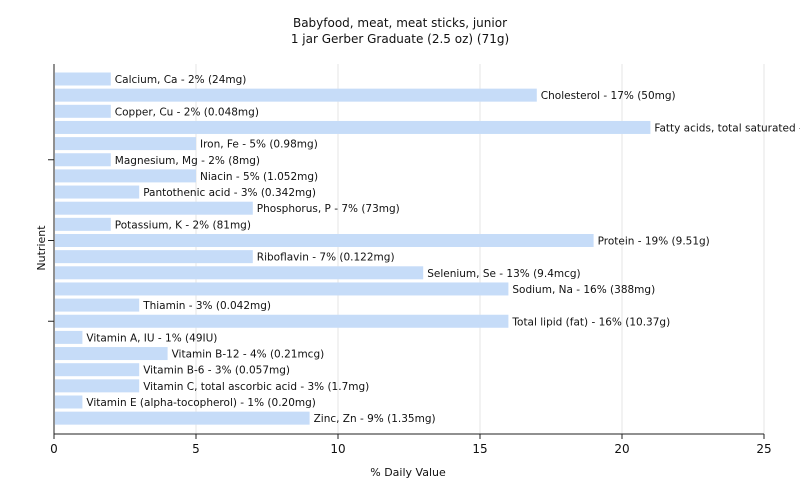  Describe the element at coordinates (187, 161) in the screenshot. I see `bar-label: Magnesium, Mg - 2% (8mg)` at that location.